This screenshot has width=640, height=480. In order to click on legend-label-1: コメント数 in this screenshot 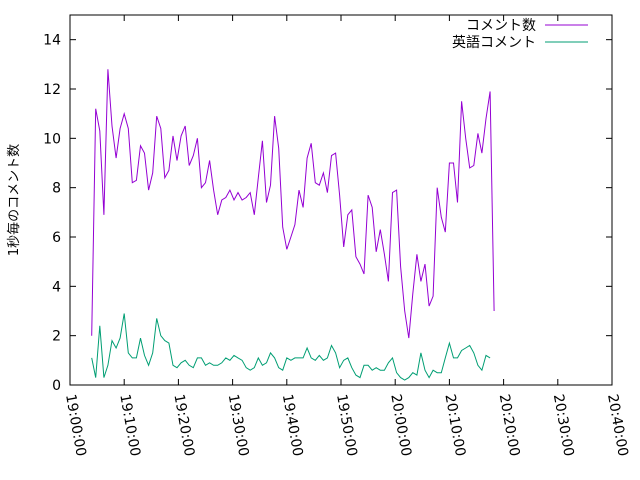, I will do `click(501, 26)`.